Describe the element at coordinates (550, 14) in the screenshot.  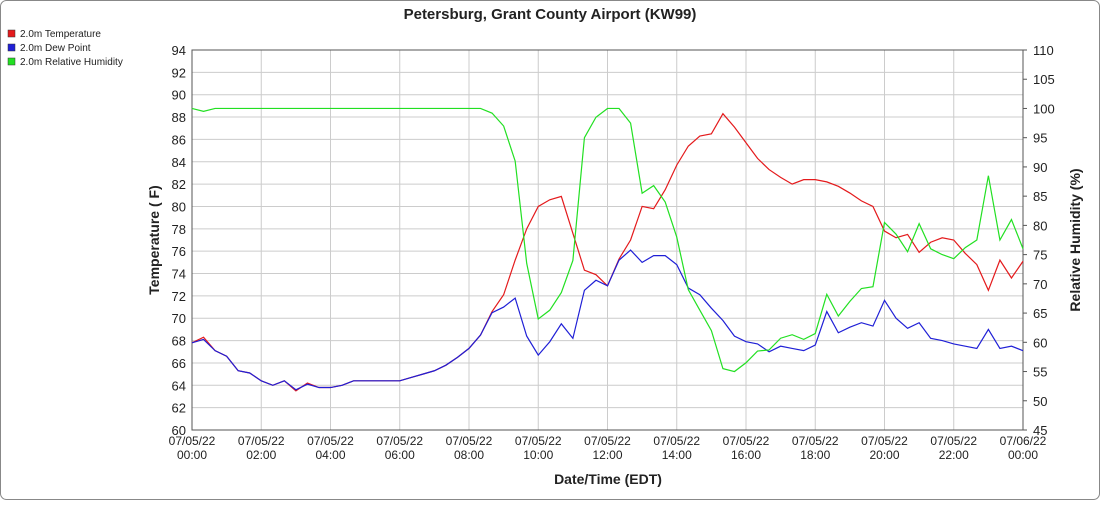
I see `chart-title: Petersburg, Grant County Airport (KW99)` at that location.